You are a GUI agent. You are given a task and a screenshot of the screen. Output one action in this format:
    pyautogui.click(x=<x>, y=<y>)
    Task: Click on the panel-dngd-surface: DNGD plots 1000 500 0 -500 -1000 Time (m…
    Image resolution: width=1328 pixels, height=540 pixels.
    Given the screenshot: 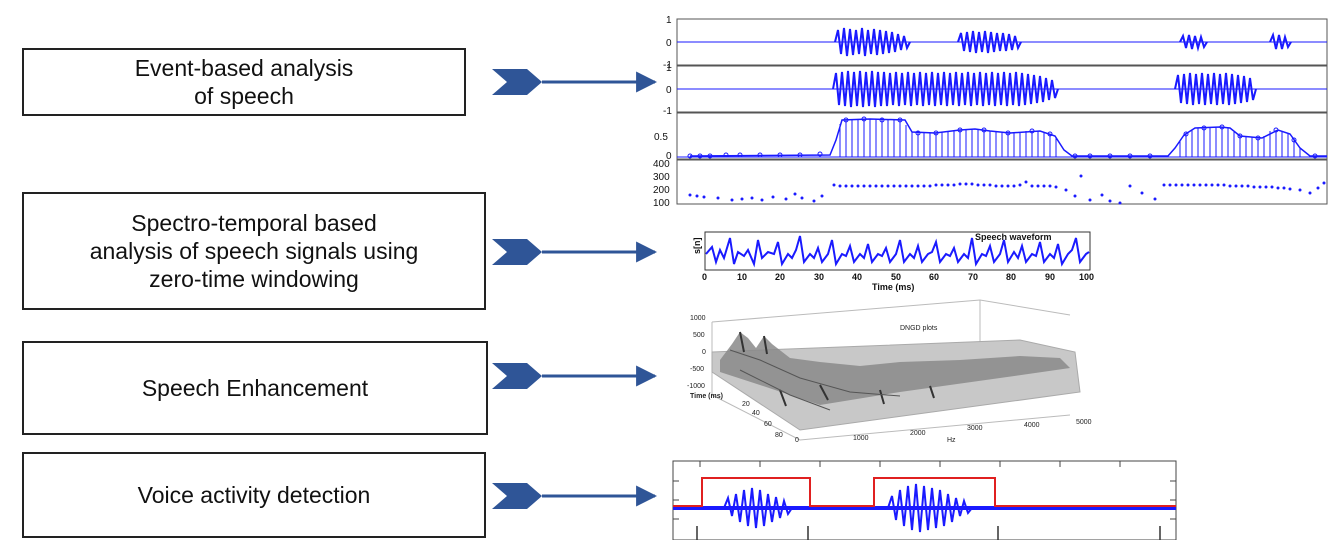 What is the action you would take?
    pyautogui.click(x=889, y=371)
    